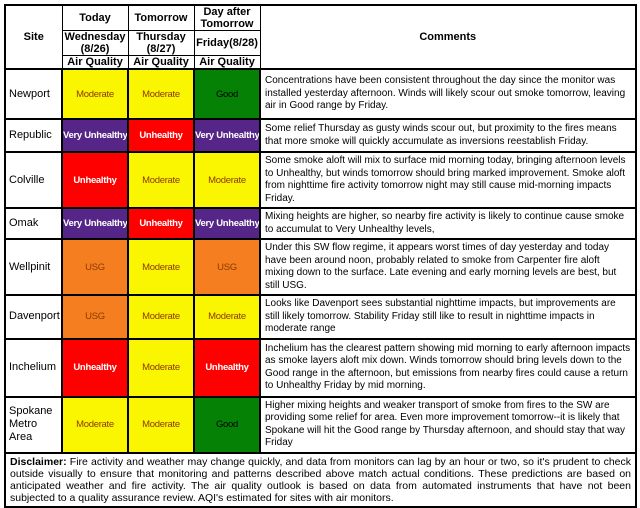 Image resolution: width=640 pixels, height=508 pixels. What do you see at coordinates (161, 18) in the screenshot?
I see `tomorrow-header: Tomorrow` at bounding box center [161, 18].